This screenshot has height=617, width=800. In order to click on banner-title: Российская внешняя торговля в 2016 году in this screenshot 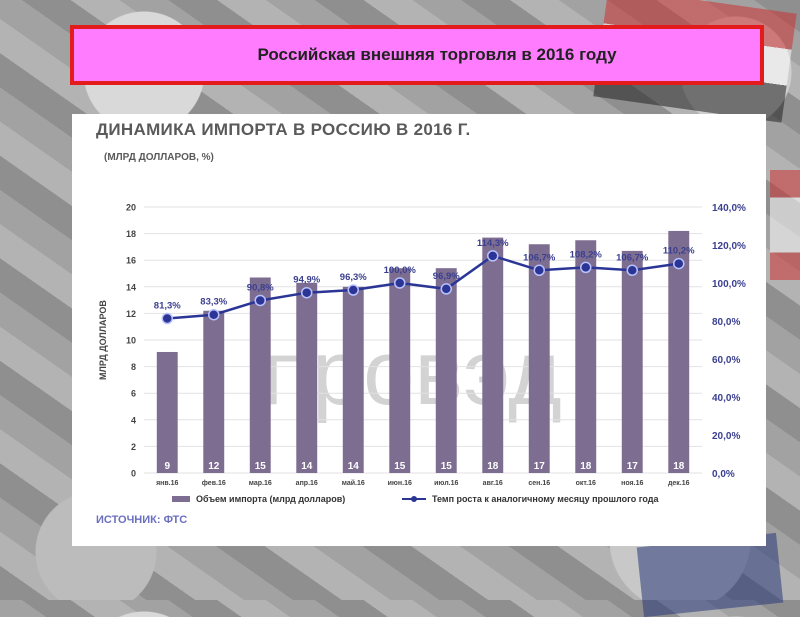, I will do `click(437, 54)`.